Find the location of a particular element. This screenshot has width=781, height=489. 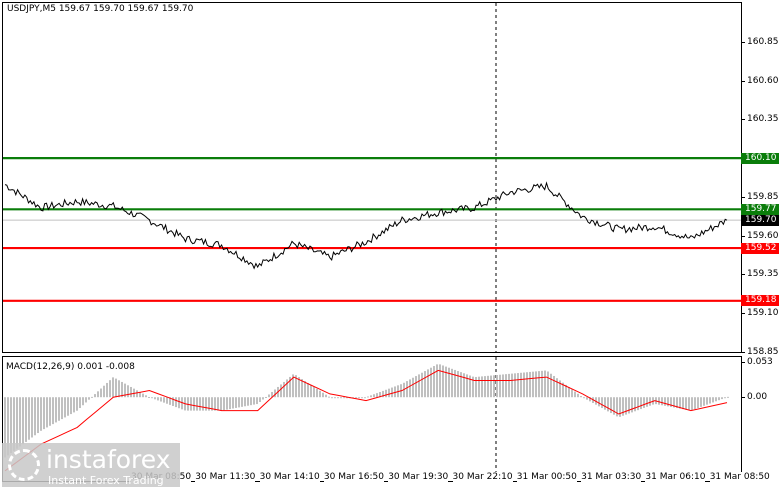

price-tick-label: 158.85 is located at coordinates (763, 352).